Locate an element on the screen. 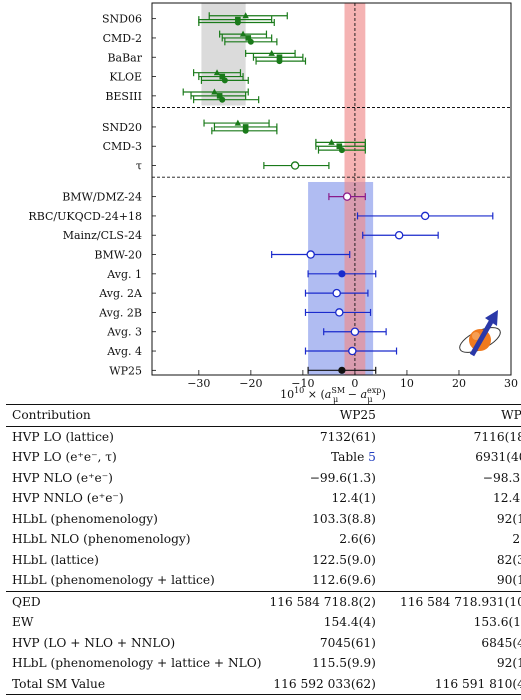 The height and width of the screenshot is (700, 521). wp25-cell: −99.6(1.3) is located at coordinates (342, 477).